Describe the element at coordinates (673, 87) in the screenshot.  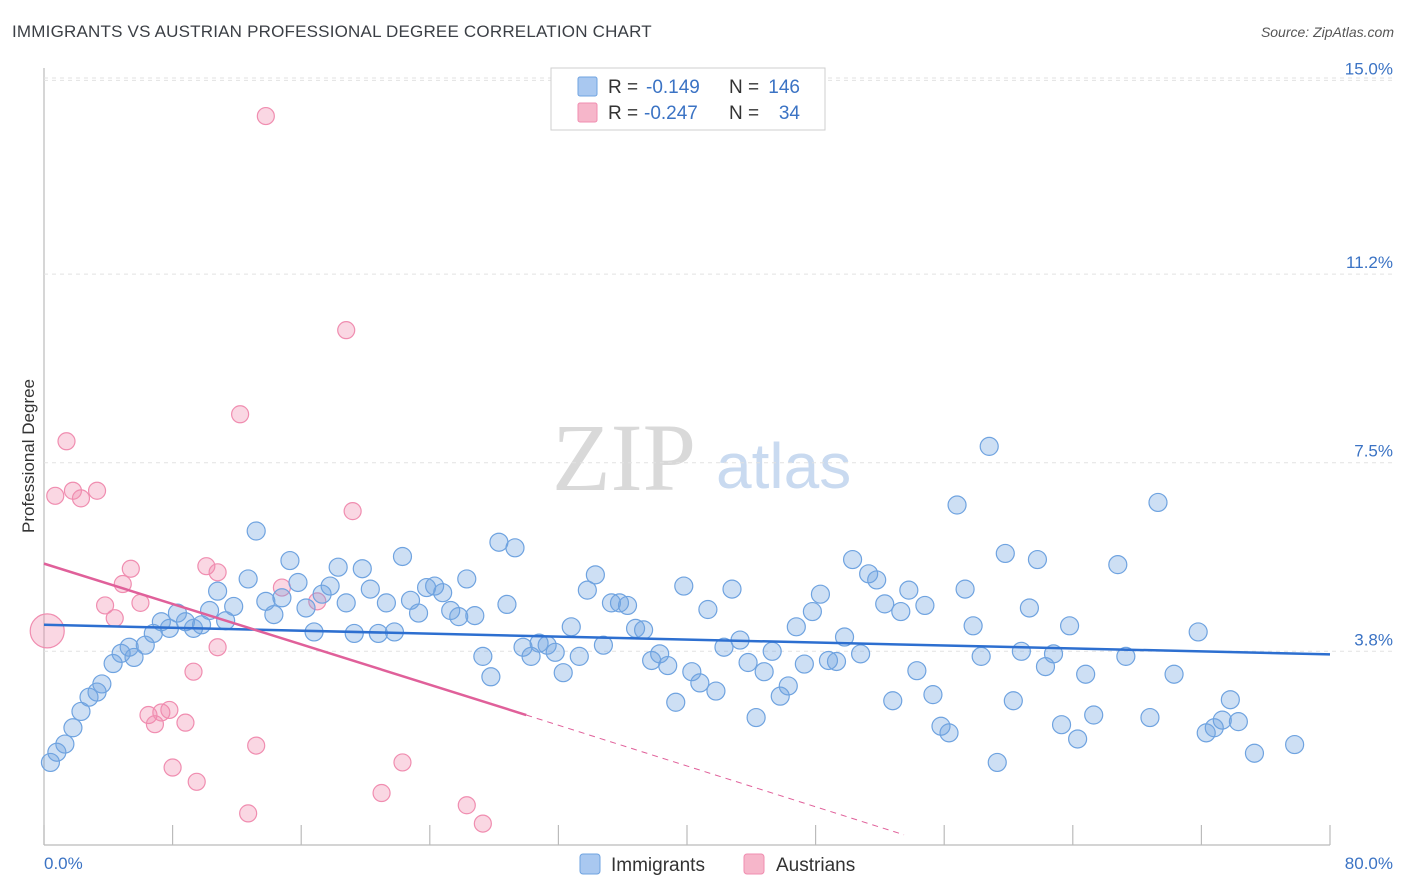
I see `stats-r-value-immigrants: -0.149` at that location.